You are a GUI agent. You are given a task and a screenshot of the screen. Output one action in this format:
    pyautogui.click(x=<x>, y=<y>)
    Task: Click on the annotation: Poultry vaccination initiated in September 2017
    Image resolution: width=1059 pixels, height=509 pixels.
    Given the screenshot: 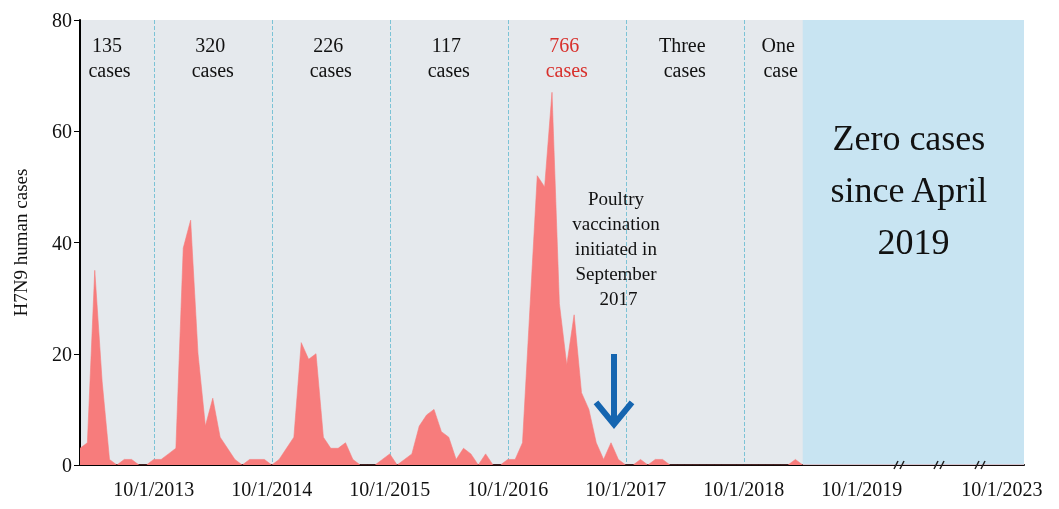 What is the action you would take?
    pyautogui.click(x=618, y=248)
    